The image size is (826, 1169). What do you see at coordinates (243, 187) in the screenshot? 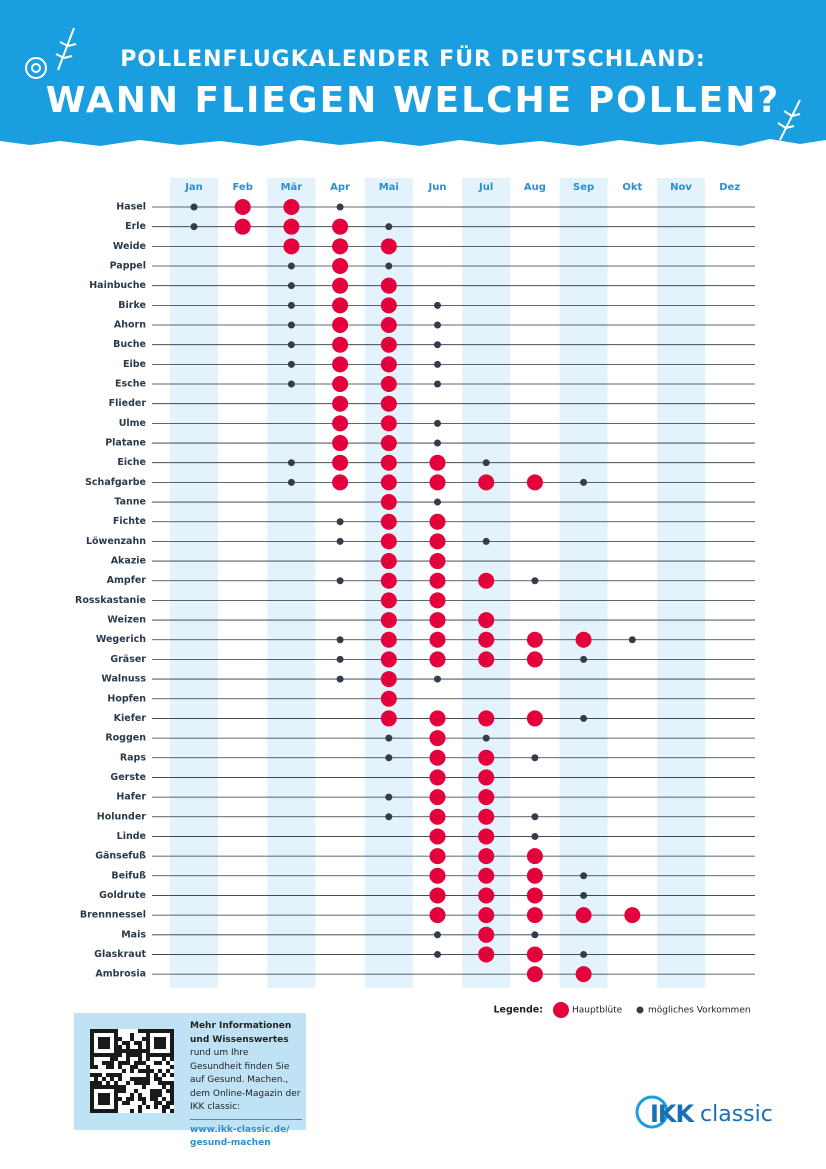
I see `month-label: Feb` at bounding box center [243, 187].